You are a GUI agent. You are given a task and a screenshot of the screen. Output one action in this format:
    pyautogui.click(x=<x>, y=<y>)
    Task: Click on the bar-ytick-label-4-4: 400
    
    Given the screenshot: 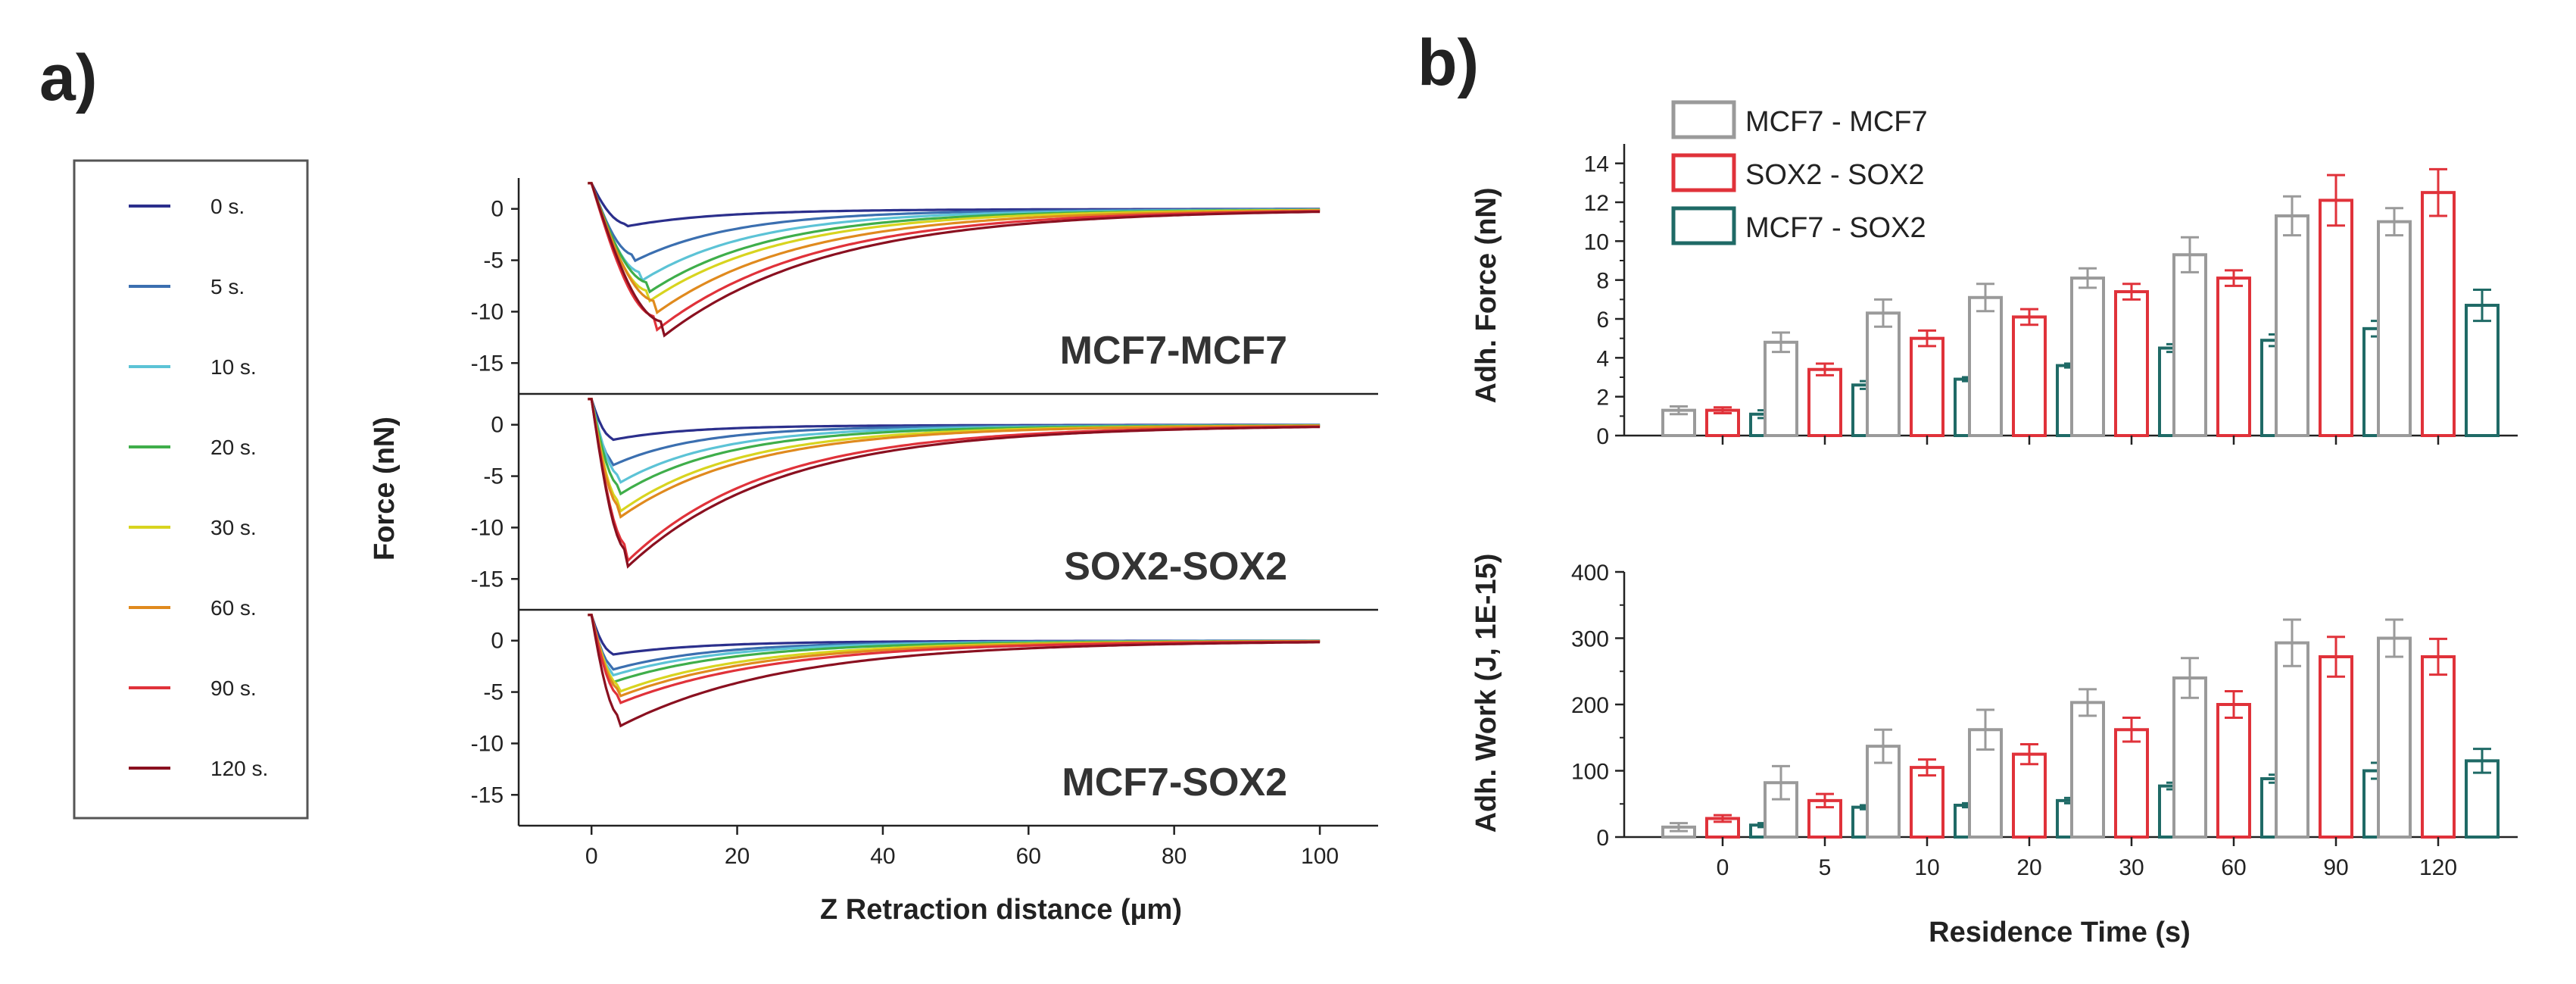 What is the action you would take?
    pyautogui.click(x=1590, y=573)
    